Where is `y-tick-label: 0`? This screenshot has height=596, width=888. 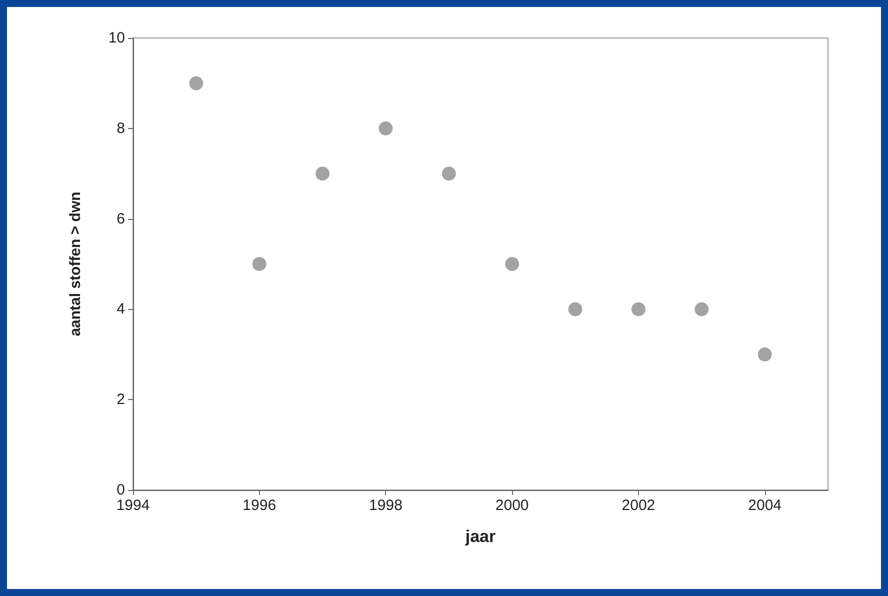
y-tick-label: 0 is located at coordinates (120, 490).